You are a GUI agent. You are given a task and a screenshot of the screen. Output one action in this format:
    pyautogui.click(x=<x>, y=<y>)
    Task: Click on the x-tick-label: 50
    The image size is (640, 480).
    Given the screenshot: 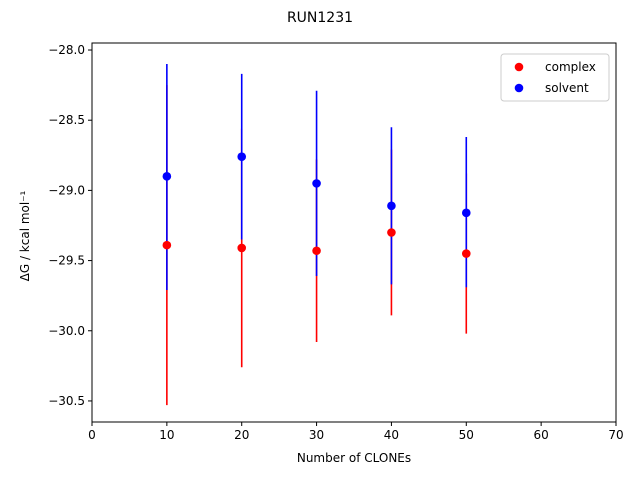 What is the action you would take?
    pyautogui.click(x=466, y=435)
    